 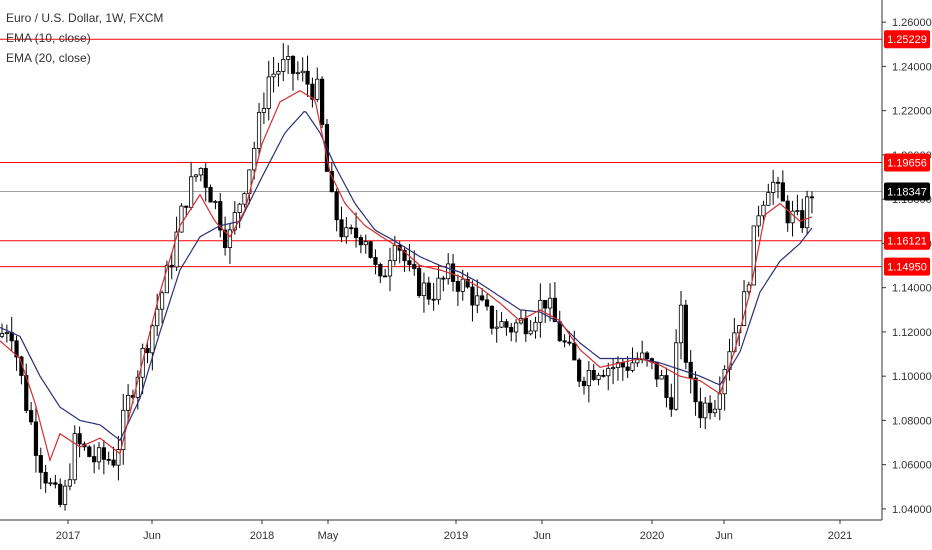 What do you see at coordinates (907, 192) in the screenshot?
I see `last-price-label: 1.18347` at bounding box center [907, 192].